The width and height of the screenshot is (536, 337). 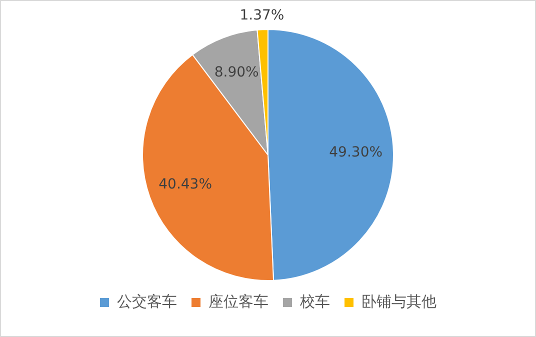 I want to click on legend-label: 座位客车, so click(x=238, y=301).